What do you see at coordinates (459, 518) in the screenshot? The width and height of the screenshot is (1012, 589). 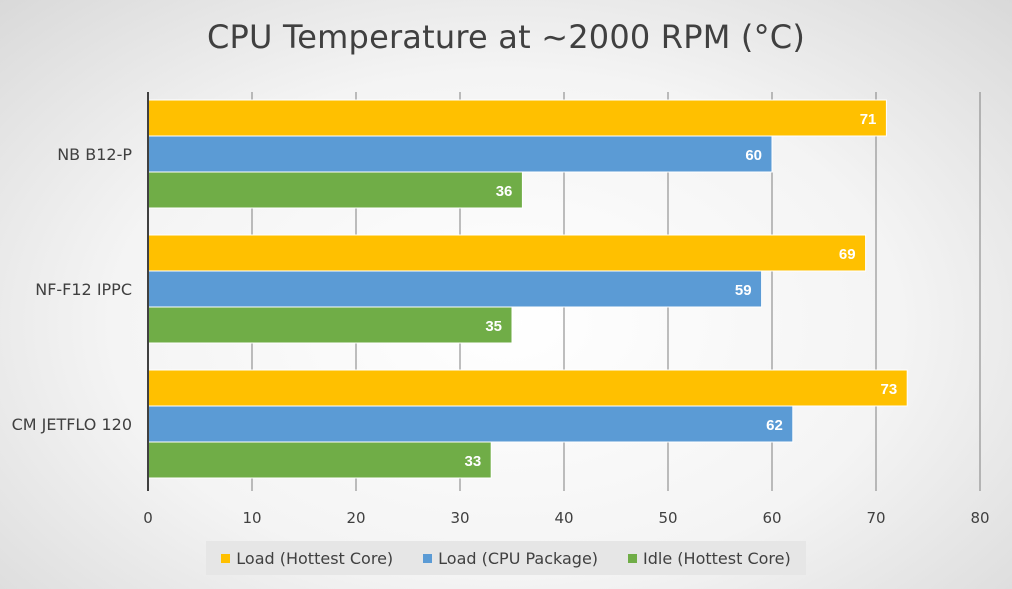 I see `x-tick-label: 30` at bounding box center [459, 518].